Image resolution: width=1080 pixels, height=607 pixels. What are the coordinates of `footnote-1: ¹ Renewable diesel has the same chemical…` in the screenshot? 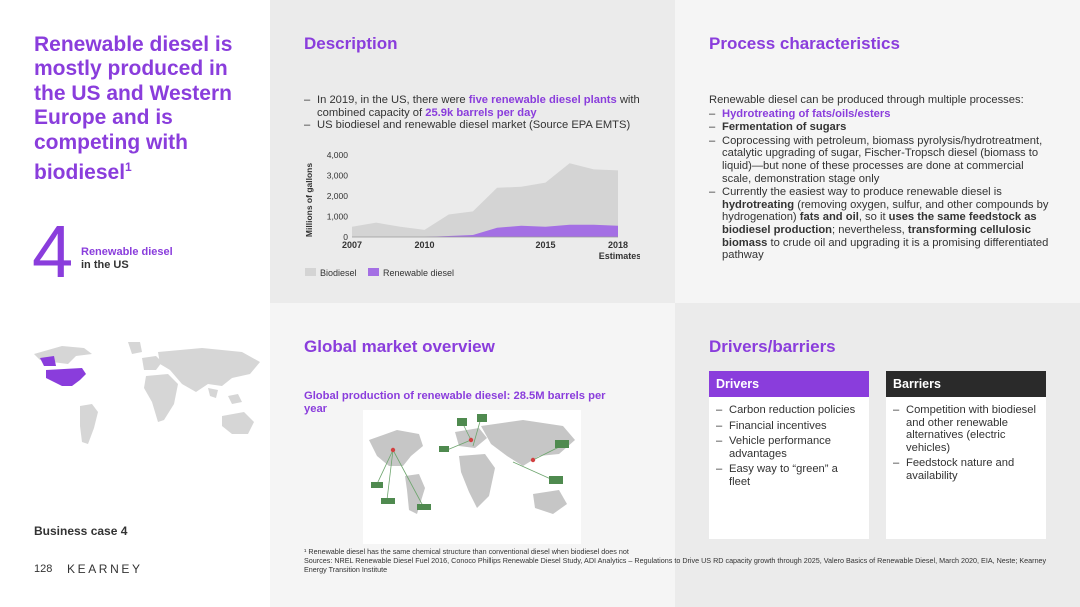 It's located at (466, 551).